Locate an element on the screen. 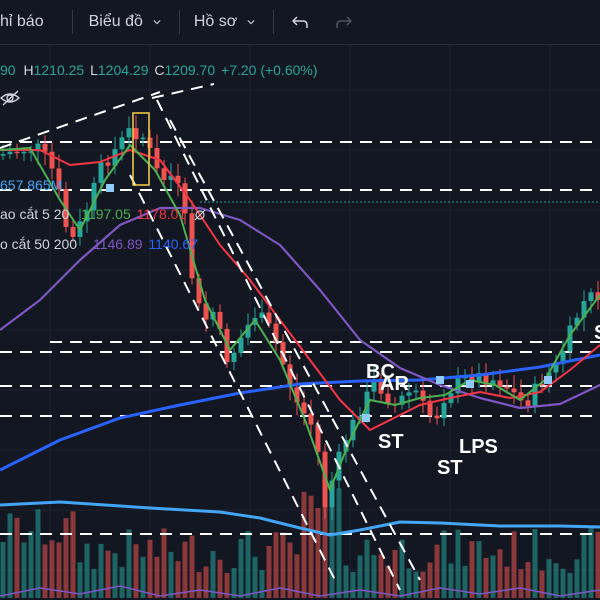  ma-20-value: 1178.01 is located at coordinates (161, 214).